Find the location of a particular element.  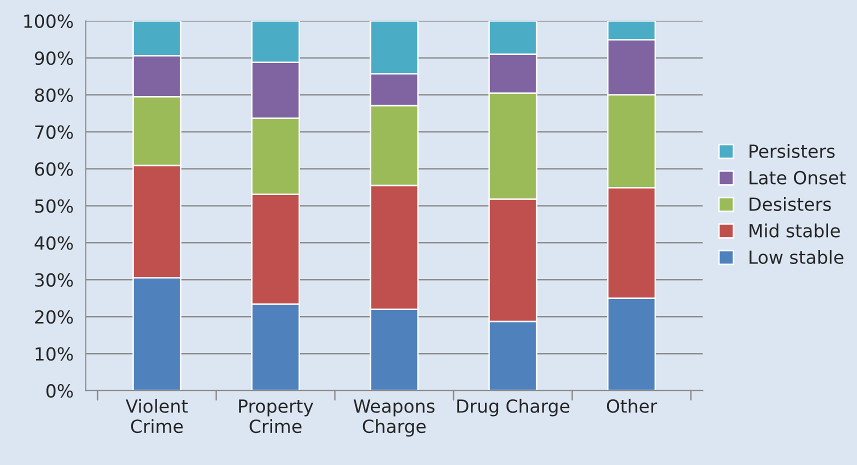

y-tick-label: 50% is located at coordinates (54, 206).